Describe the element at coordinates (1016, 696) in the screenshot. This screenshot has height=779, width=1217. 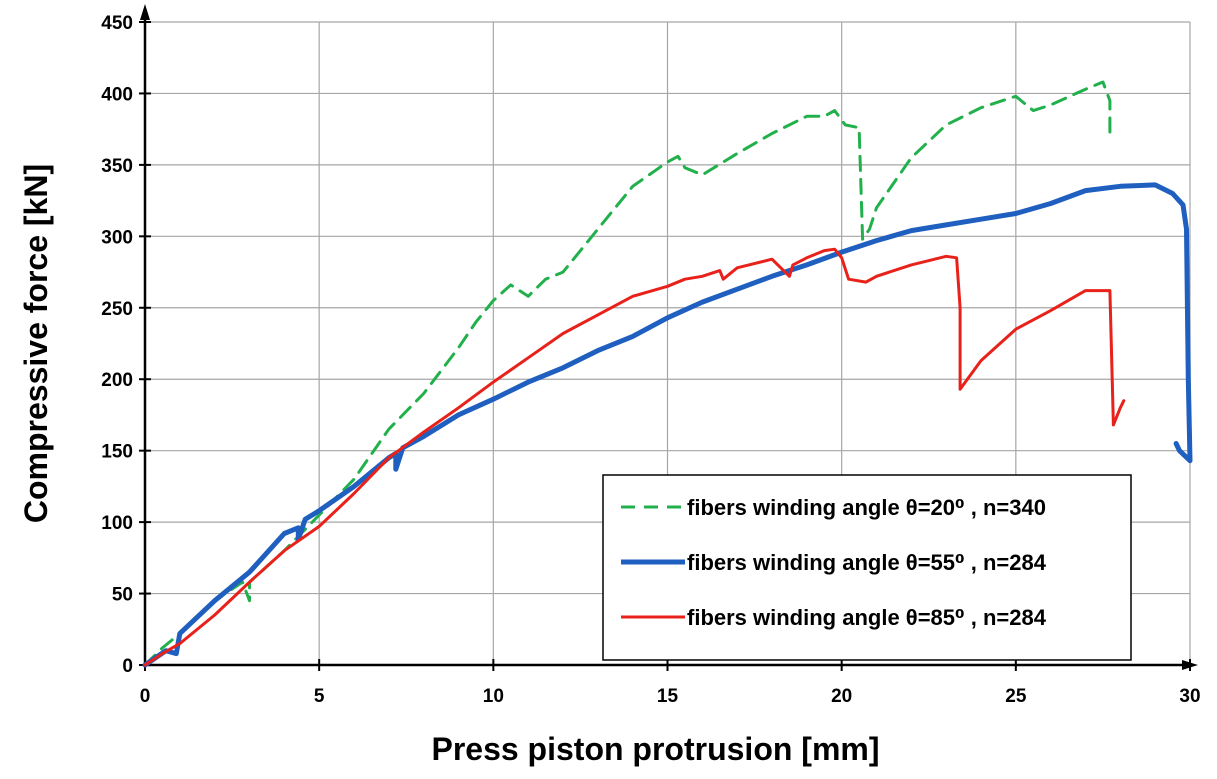
I see `x-tick-label: 25` at that location.